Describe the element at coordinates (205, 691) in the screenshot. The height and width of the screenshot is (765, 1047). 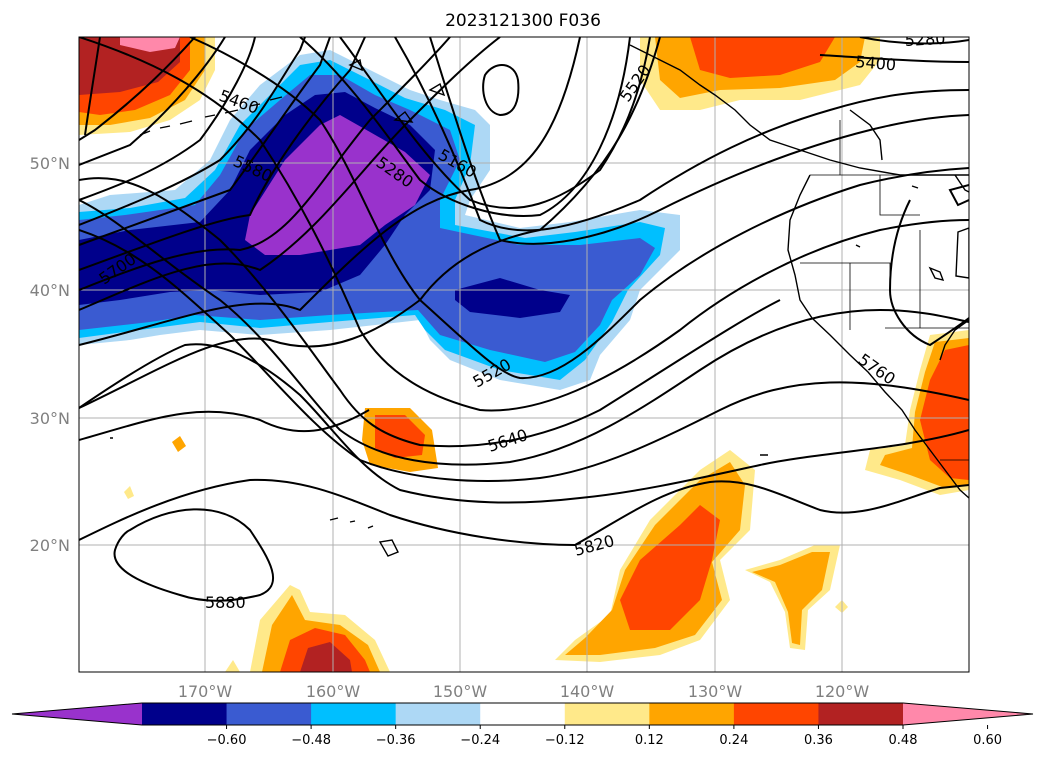
I see `lon-tick-label: 170°W` at that location.